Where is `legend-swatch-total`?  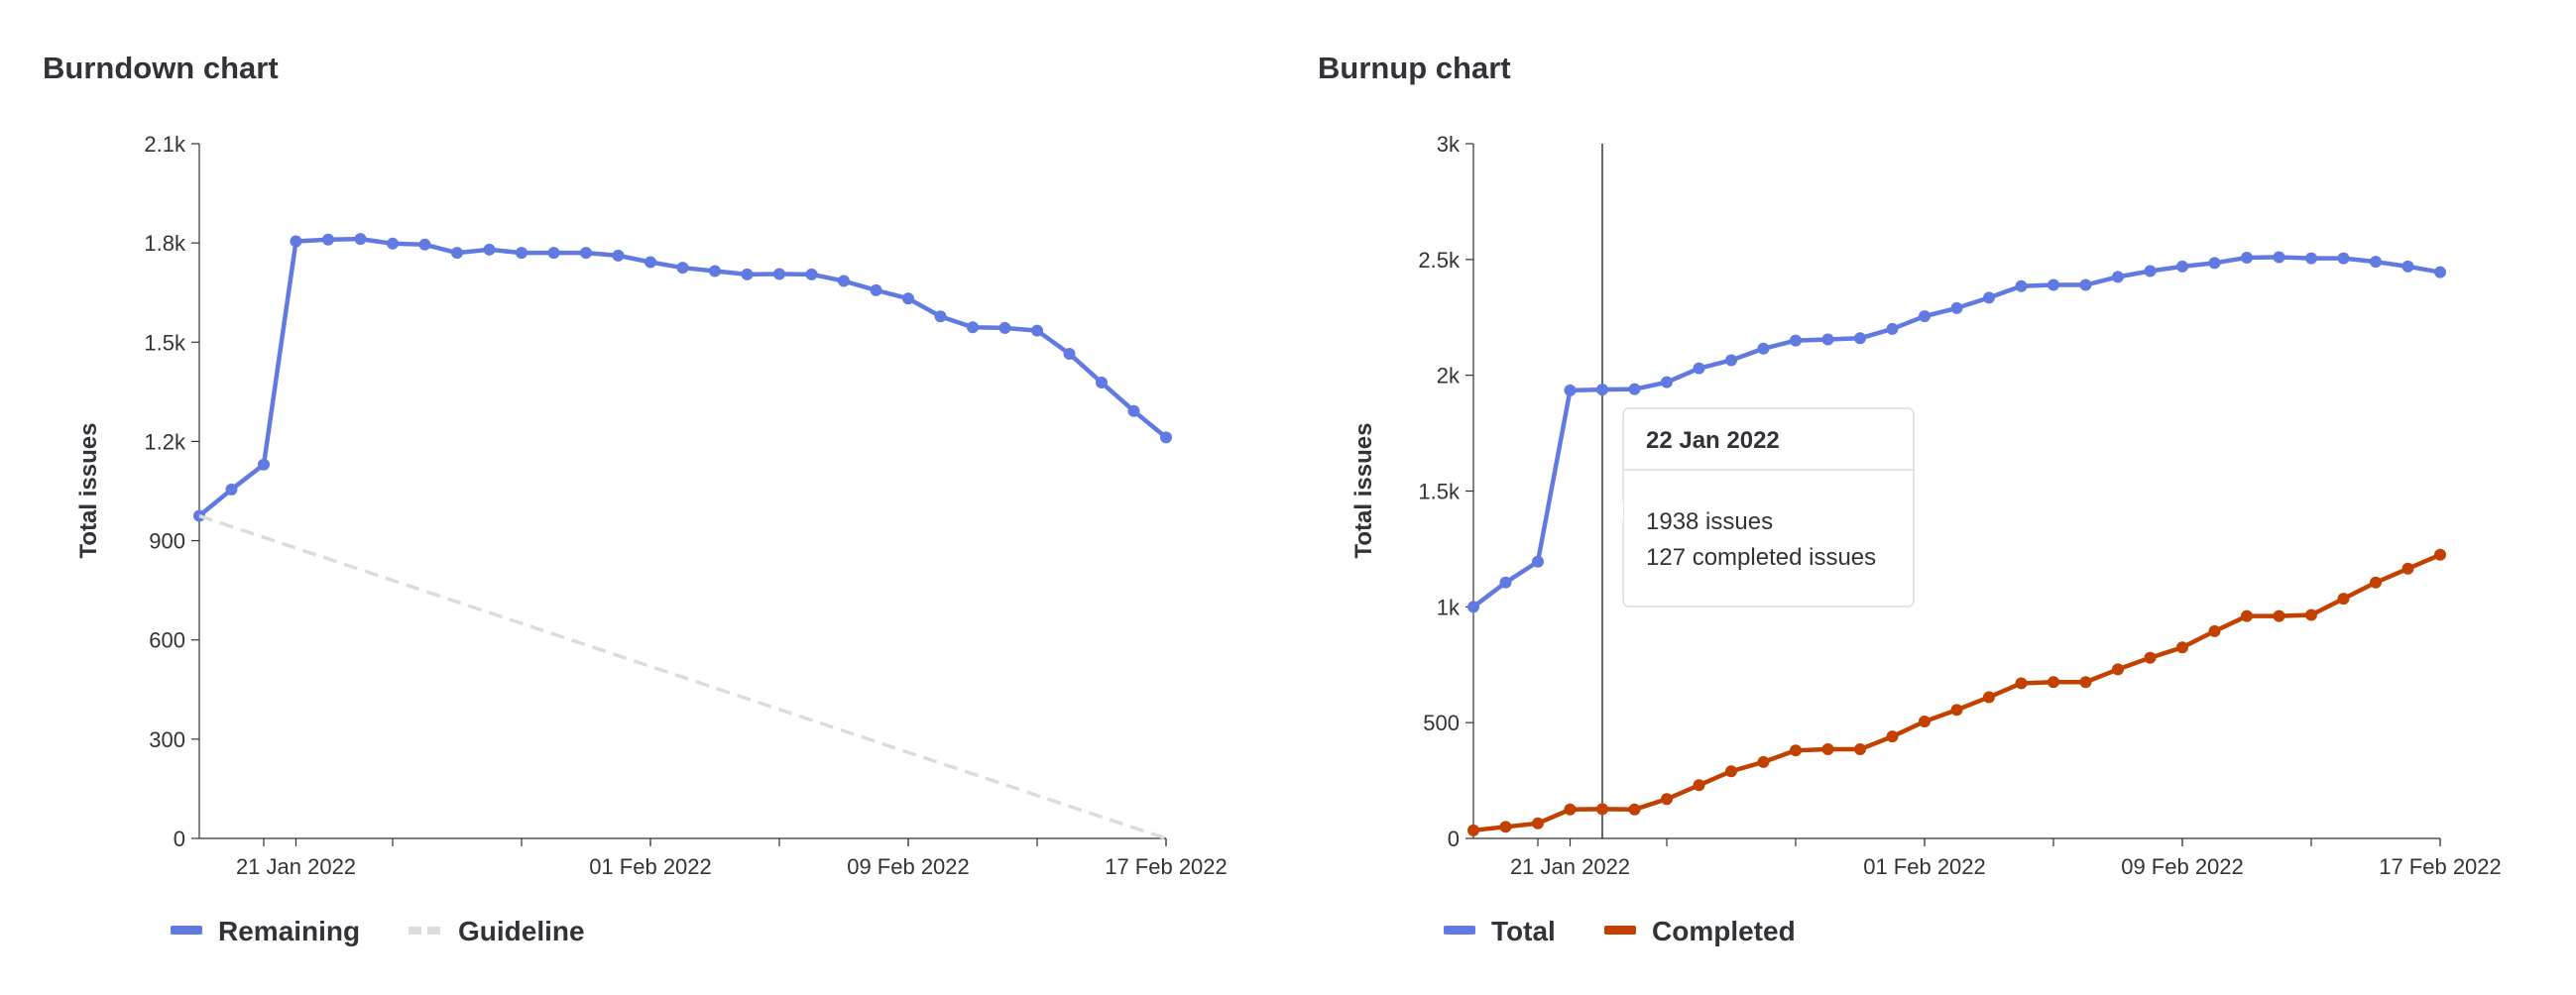
legend-swatch-total is located at coordinates (1459, 931).